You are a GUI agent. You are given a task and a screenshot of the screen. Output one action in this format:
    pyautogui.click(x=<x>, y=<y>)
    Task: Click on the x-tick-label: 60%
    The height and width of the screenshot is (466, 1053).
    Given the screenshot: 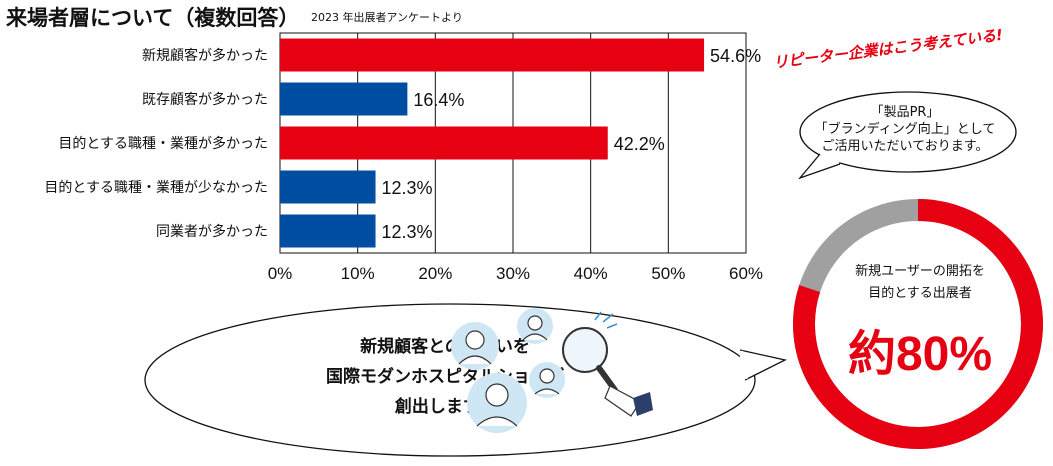 What is the action you would take?
    pyautogui.click(x=746, y=273)
    